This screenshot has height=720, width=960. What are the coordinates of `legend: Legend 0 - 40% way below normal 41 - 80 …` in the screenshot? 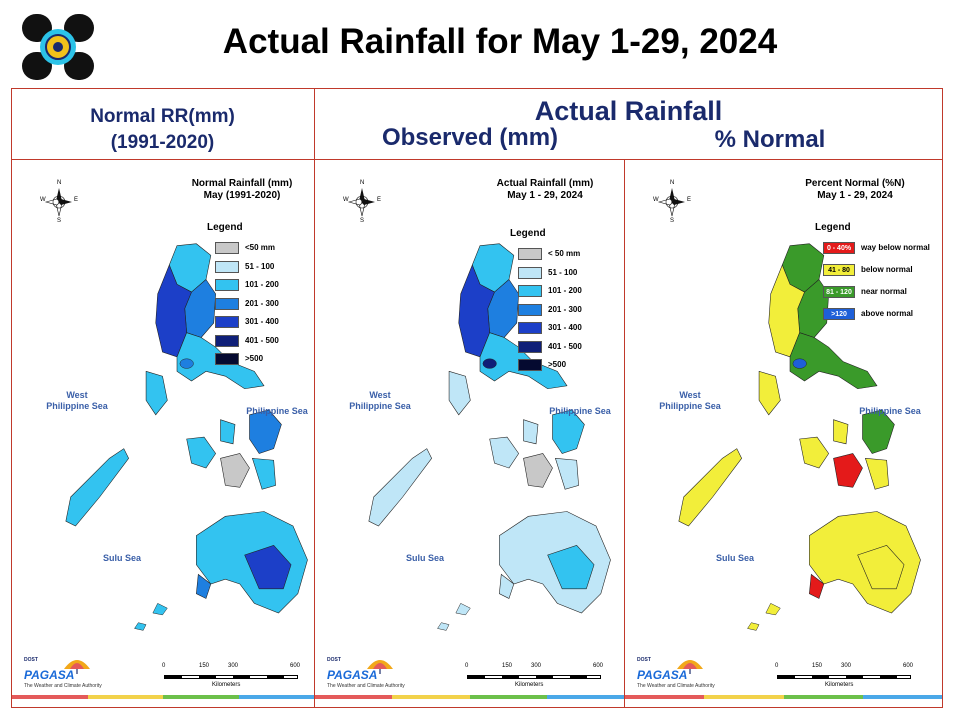 It's located at (875, 272).